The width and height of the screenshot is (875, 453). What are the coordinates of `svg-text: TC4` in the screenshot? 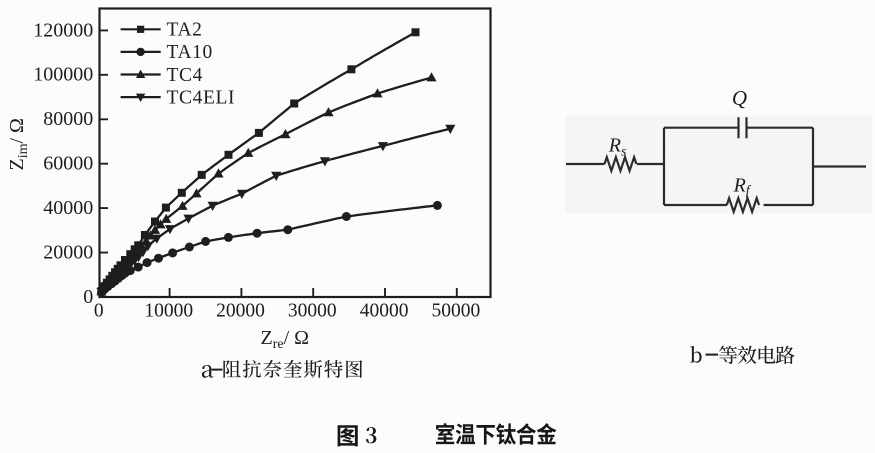 It's located at (185, 75).